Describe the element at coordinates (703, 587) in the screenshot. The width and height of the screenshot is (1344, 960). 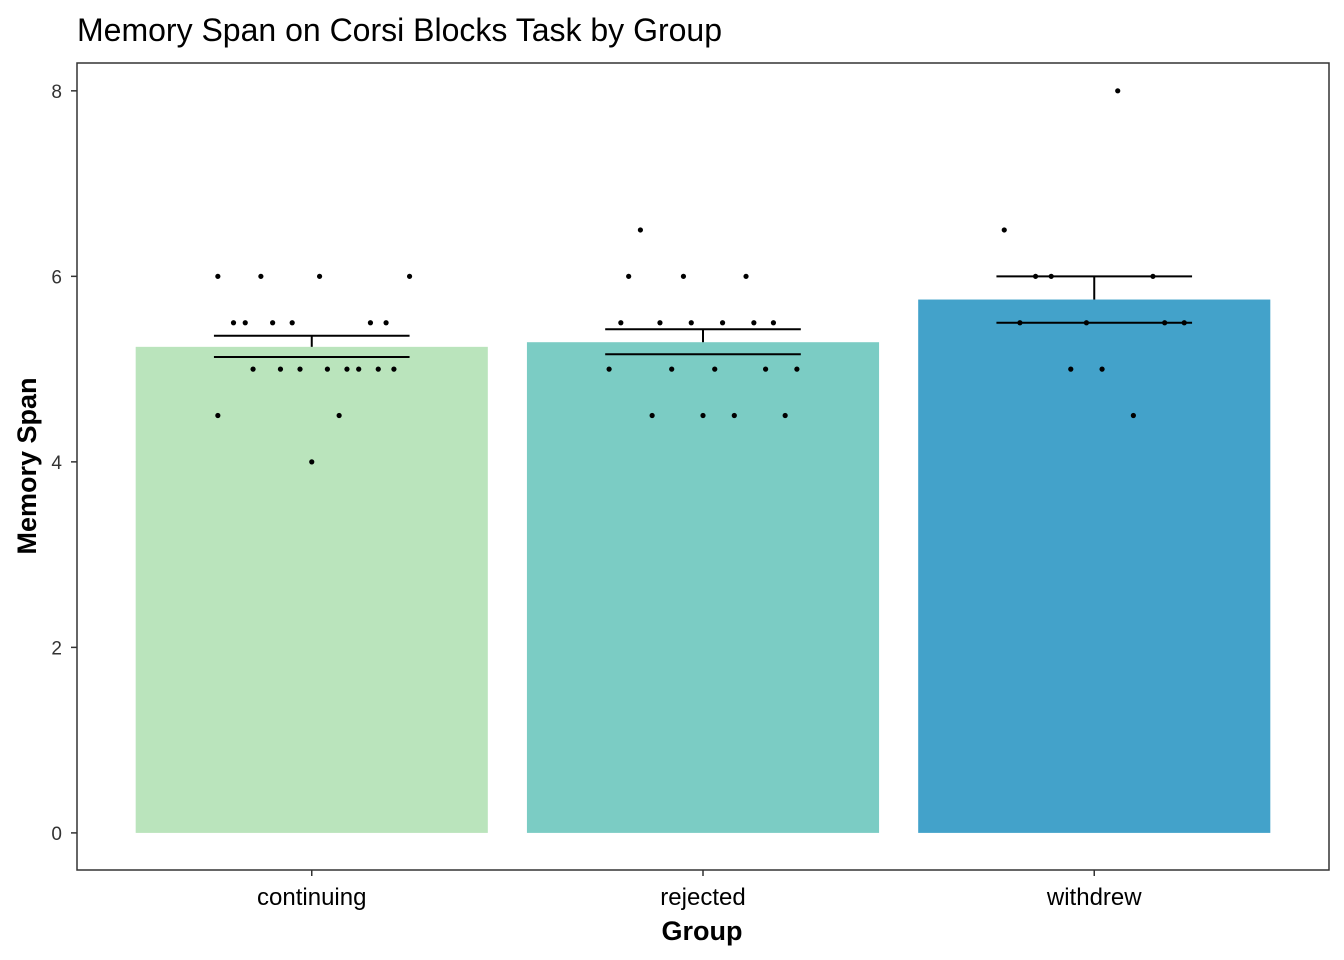
I see `bar-rejected` at that location.